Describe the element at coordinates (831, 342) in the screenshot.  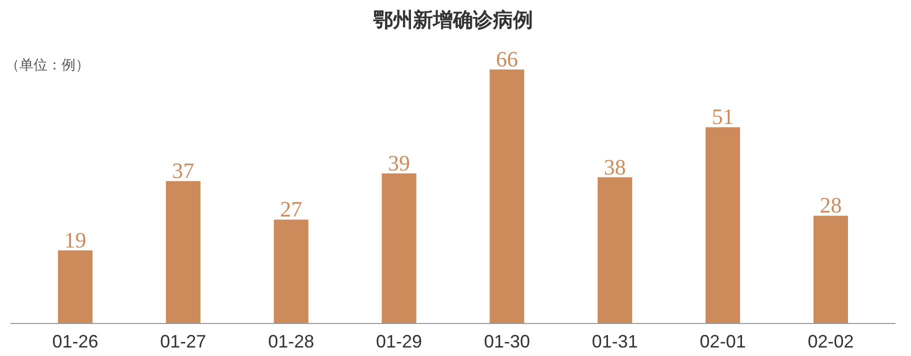
I see `x-tick-label: 02-02` at that location.